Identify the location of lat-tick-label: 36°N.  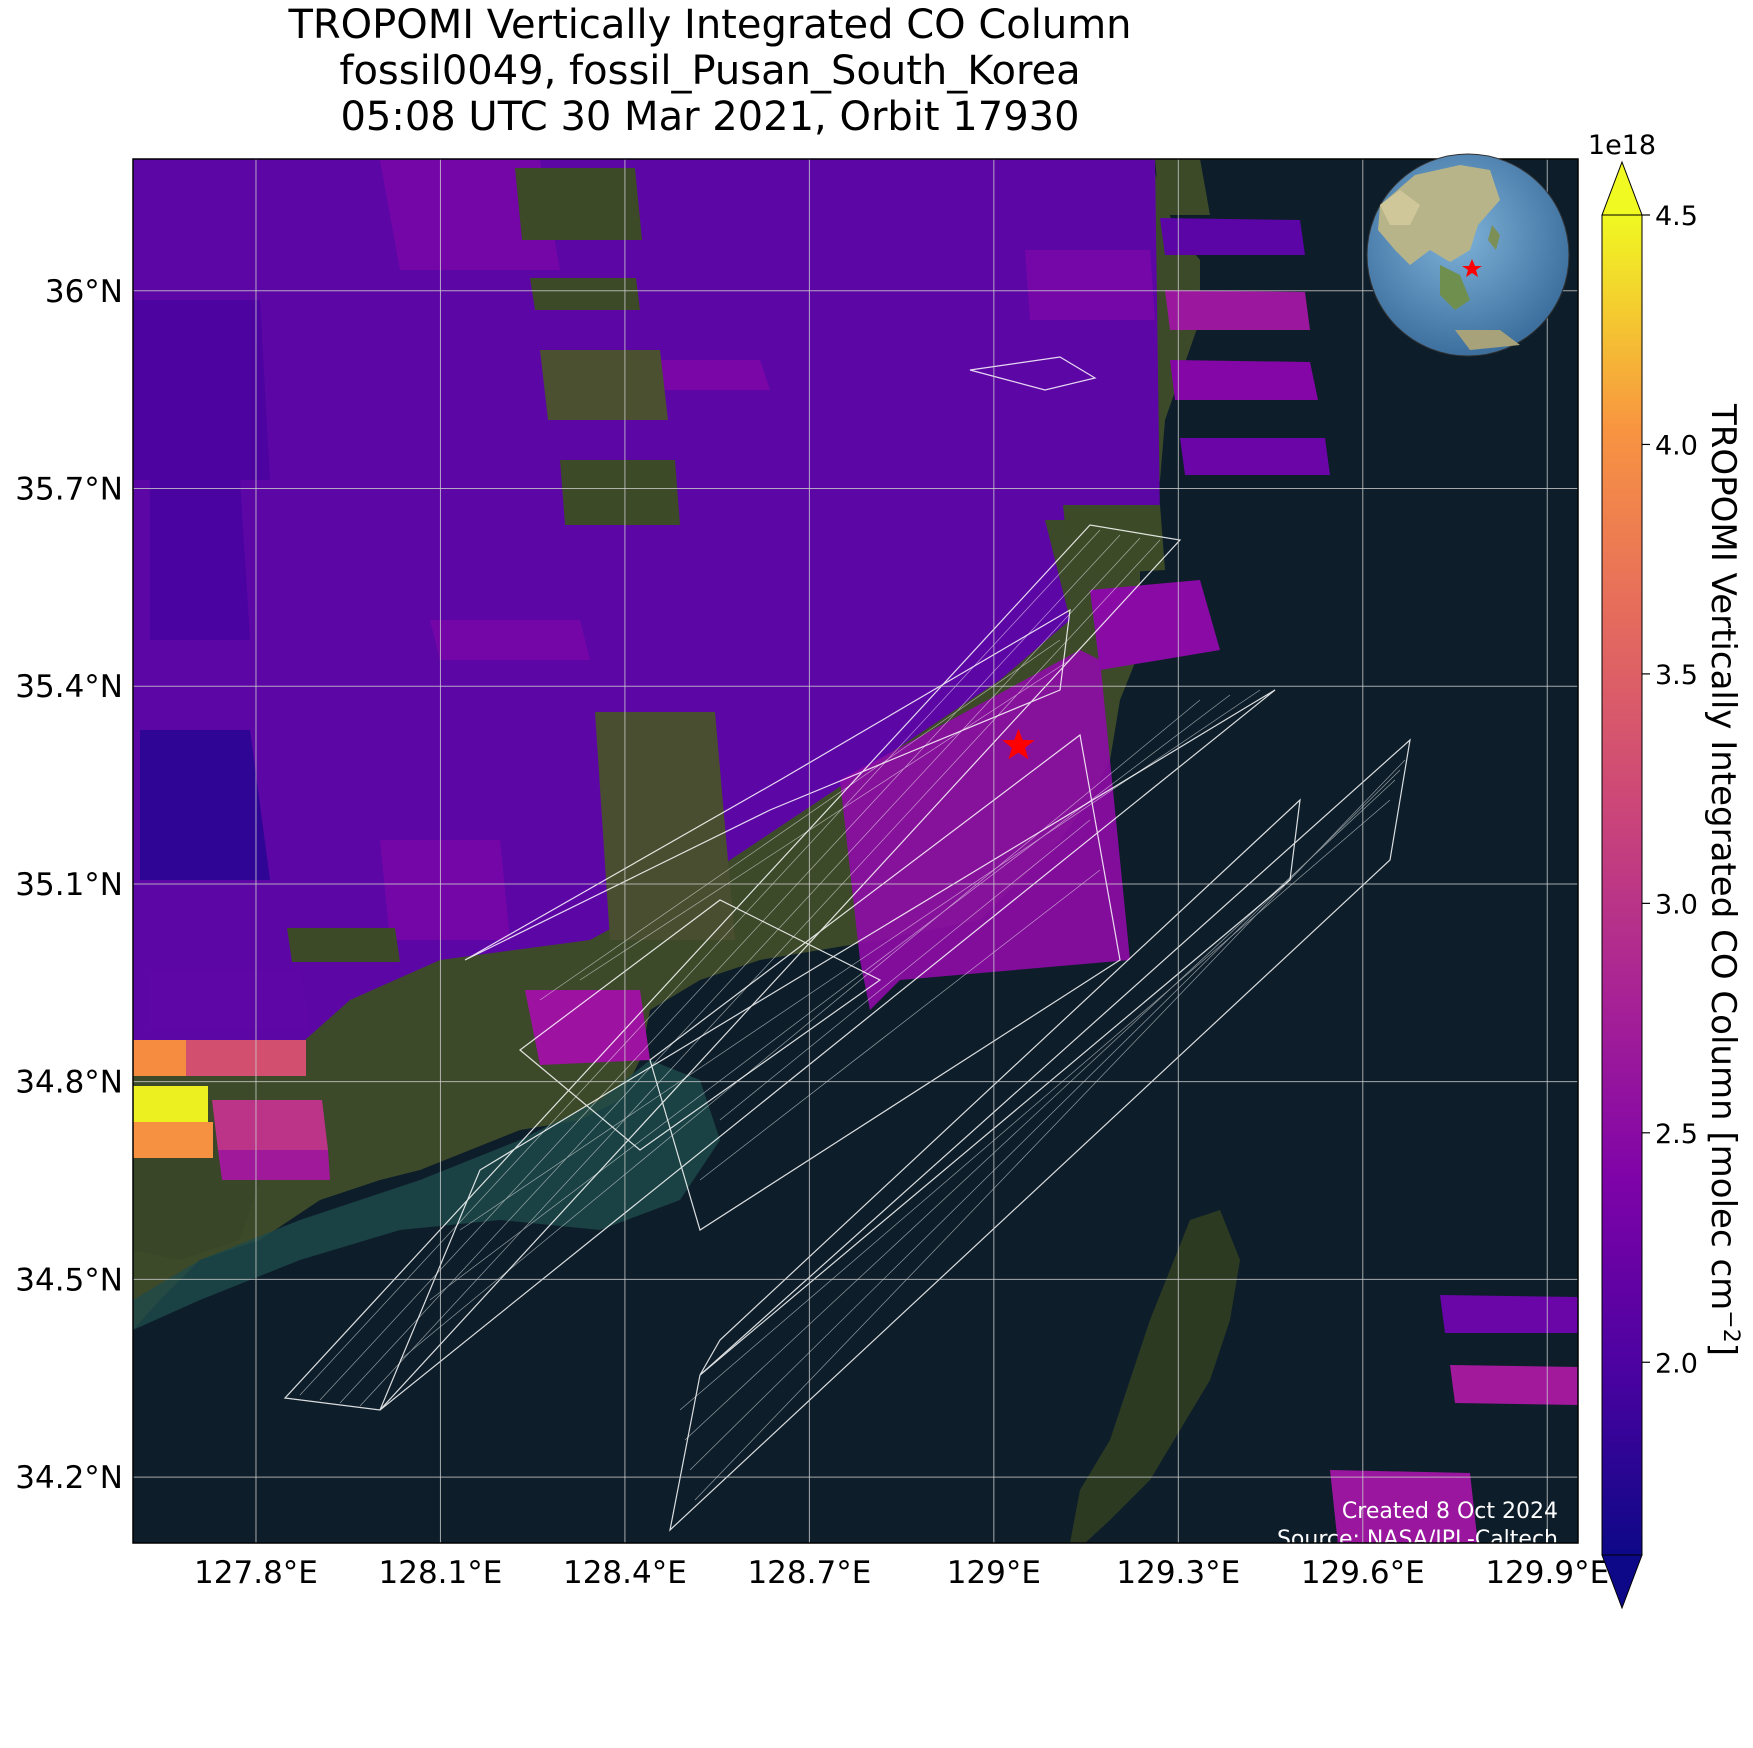
(84, 292).